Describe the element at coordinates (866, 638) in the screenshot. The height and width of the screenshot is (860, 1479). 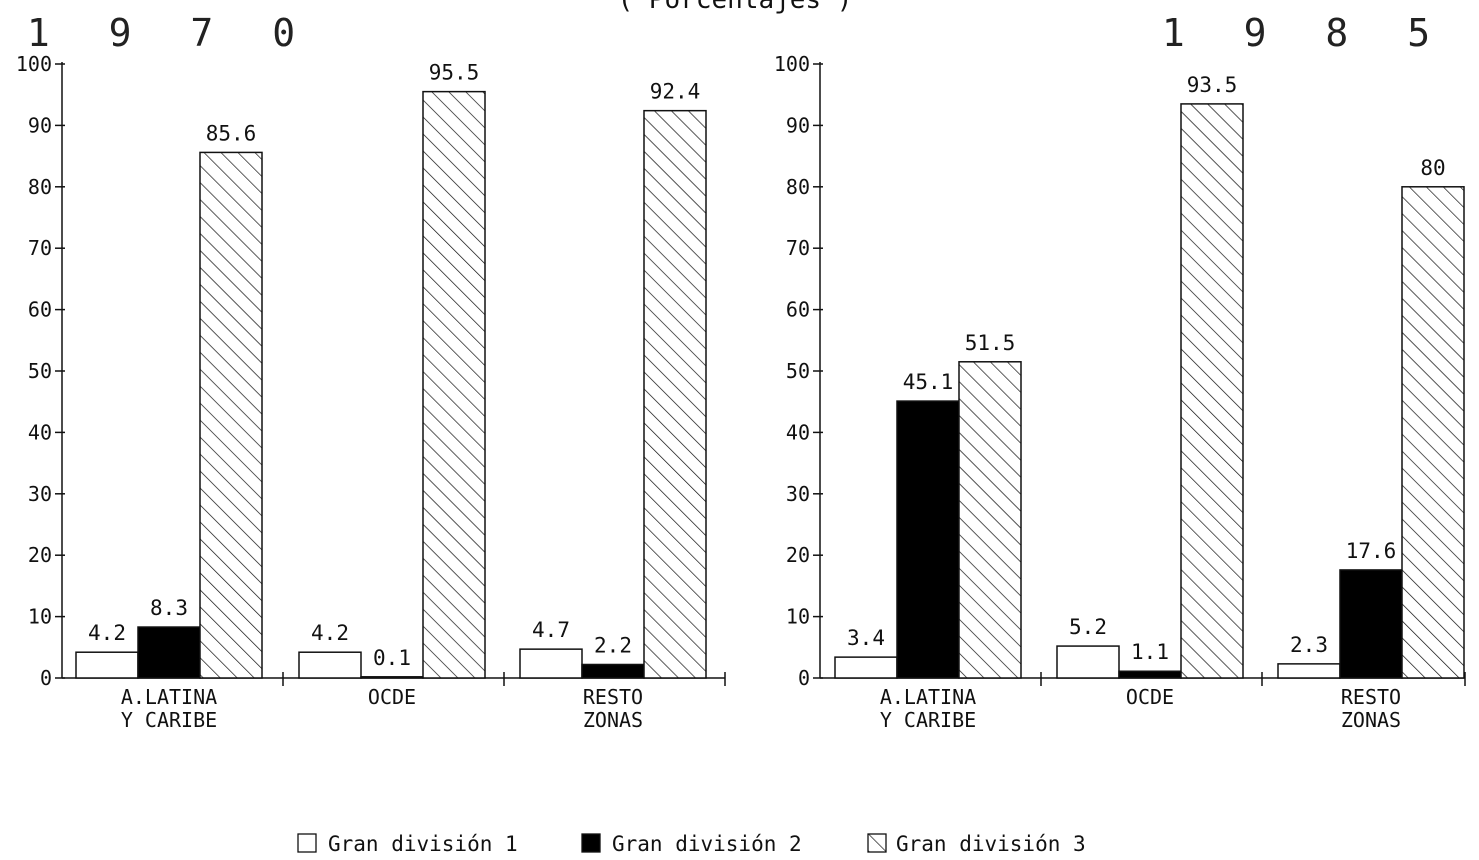
I see `value-label: 3.4` at that location.